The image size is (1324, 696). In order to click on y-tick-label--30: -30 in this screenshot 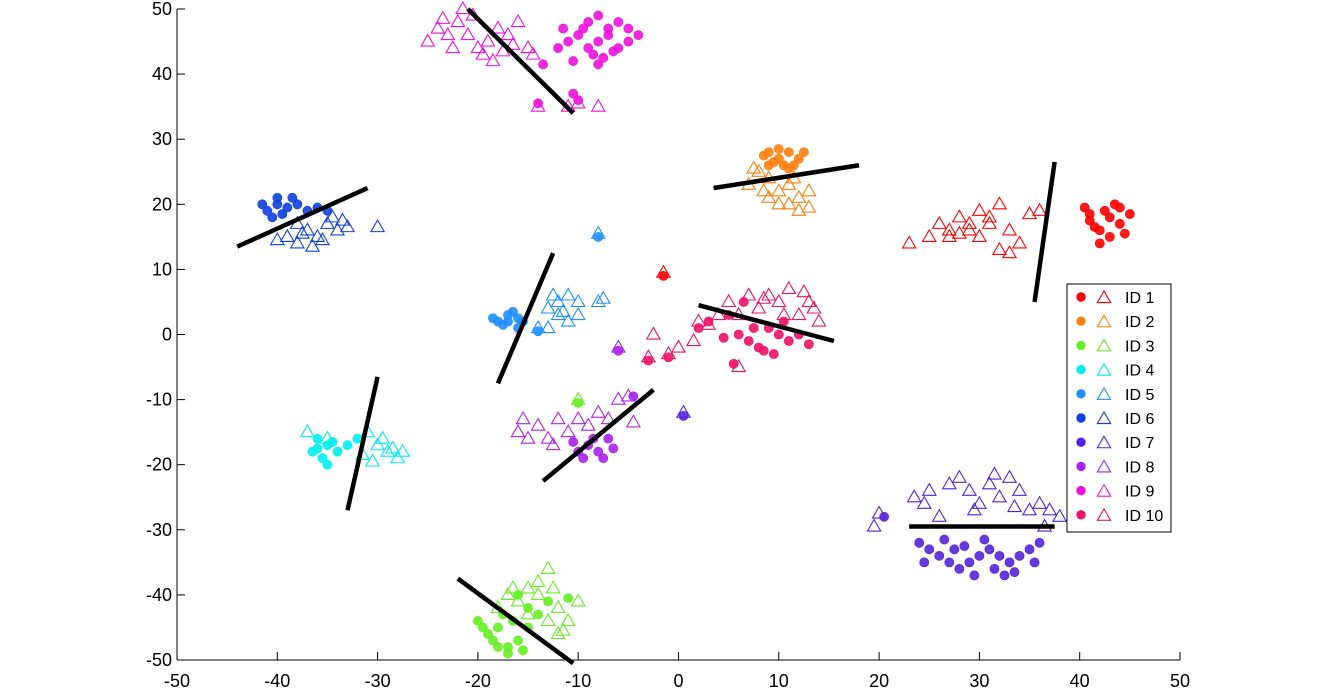, I will do `click(159, 530)`.